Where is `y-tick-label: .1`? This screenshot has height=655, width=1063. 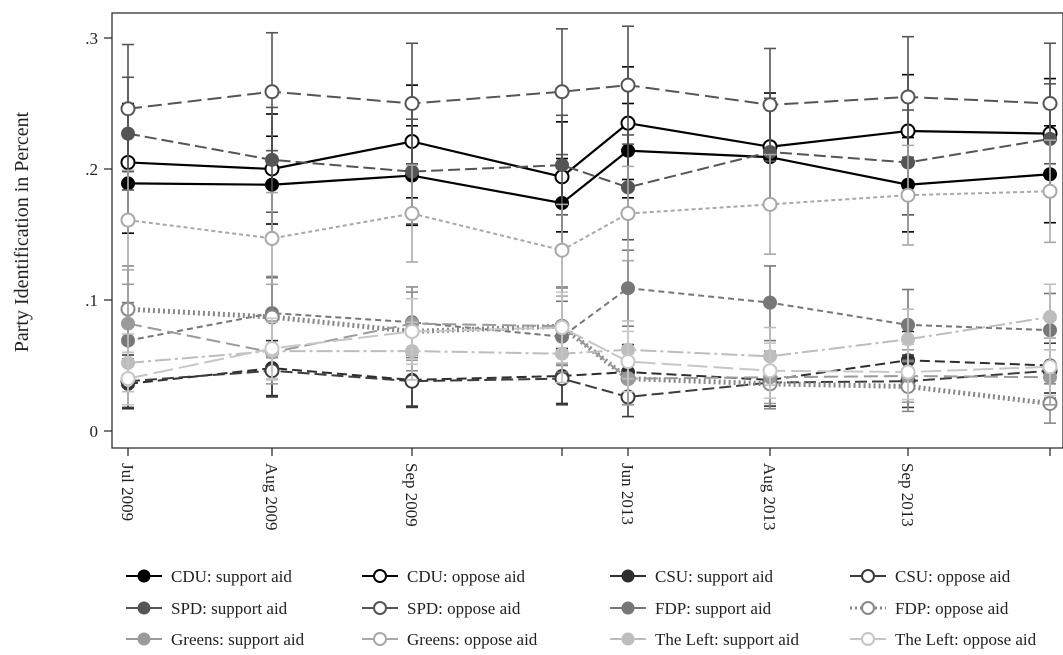 y-tick-label: .1 is located at coordinates (91, 300).